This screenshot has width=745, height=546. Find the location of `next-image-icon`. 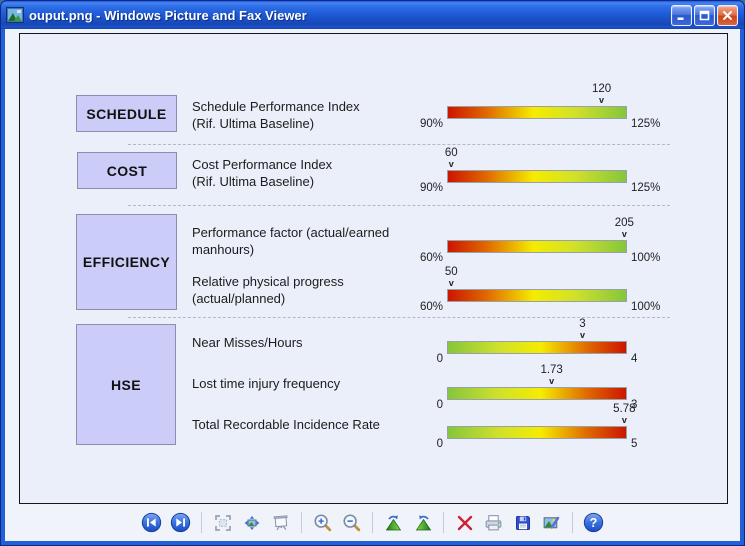

next-image-icon is located at coordinates (180, 522).